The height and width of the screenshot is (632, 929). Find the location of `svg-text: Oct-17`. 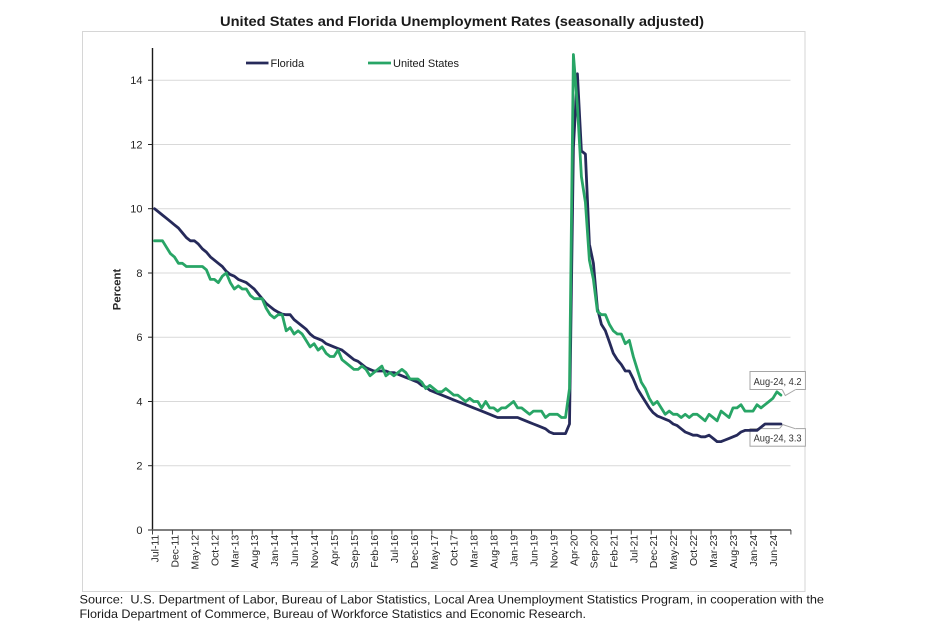

svg-text: Oct-17 is located at coordinates (455, 550).